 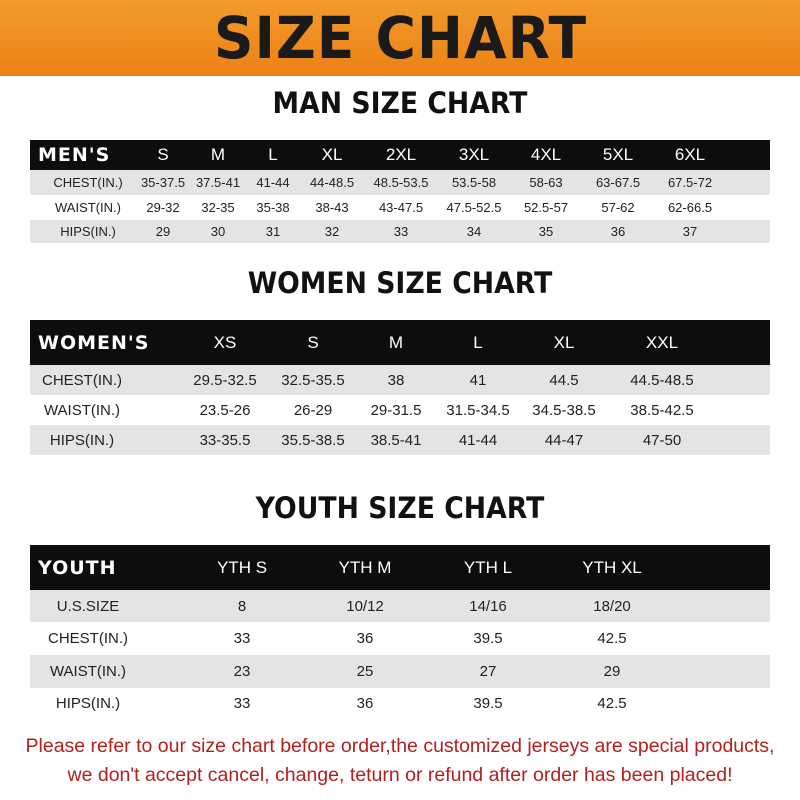 I want to click on measurement-cell: 35.5-38.5, so click(x=313, y=440).